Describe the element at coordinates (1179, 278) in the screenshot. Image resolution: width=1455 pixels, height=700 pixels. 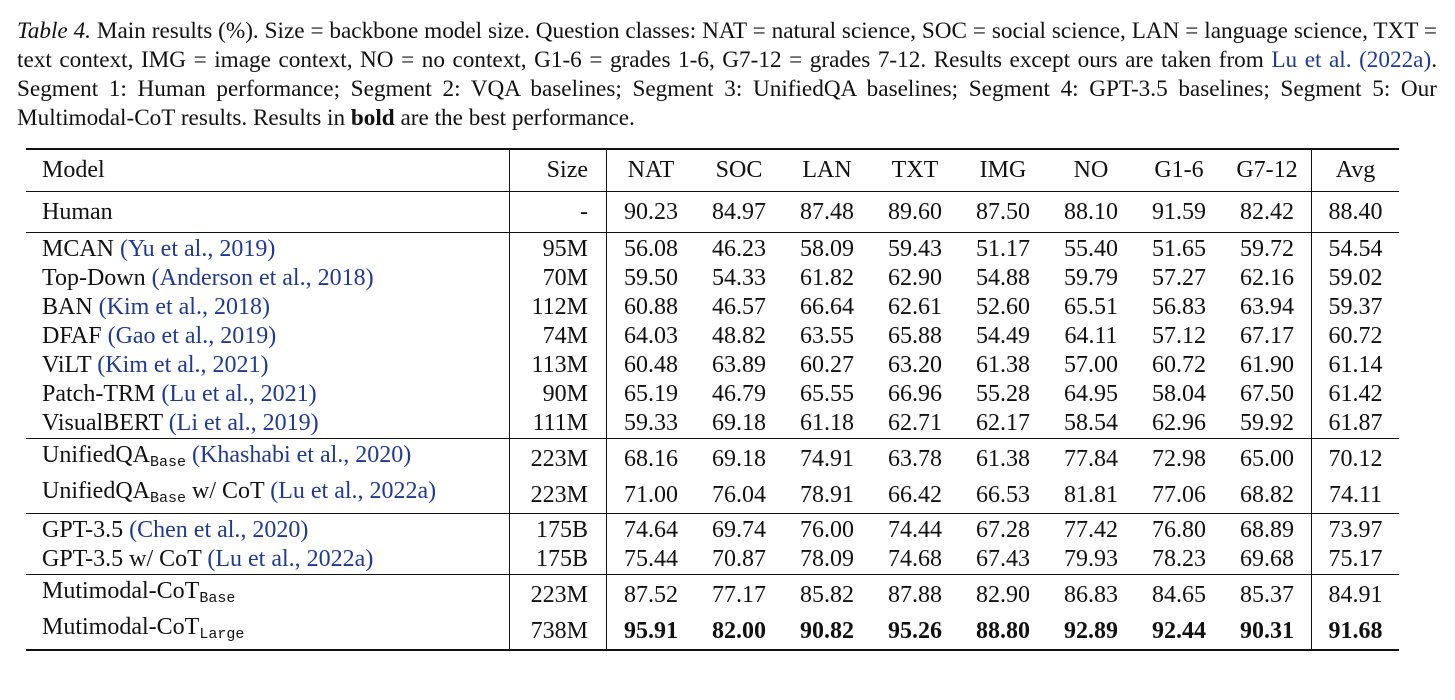
I see `score-cell: 57.27` at that location.